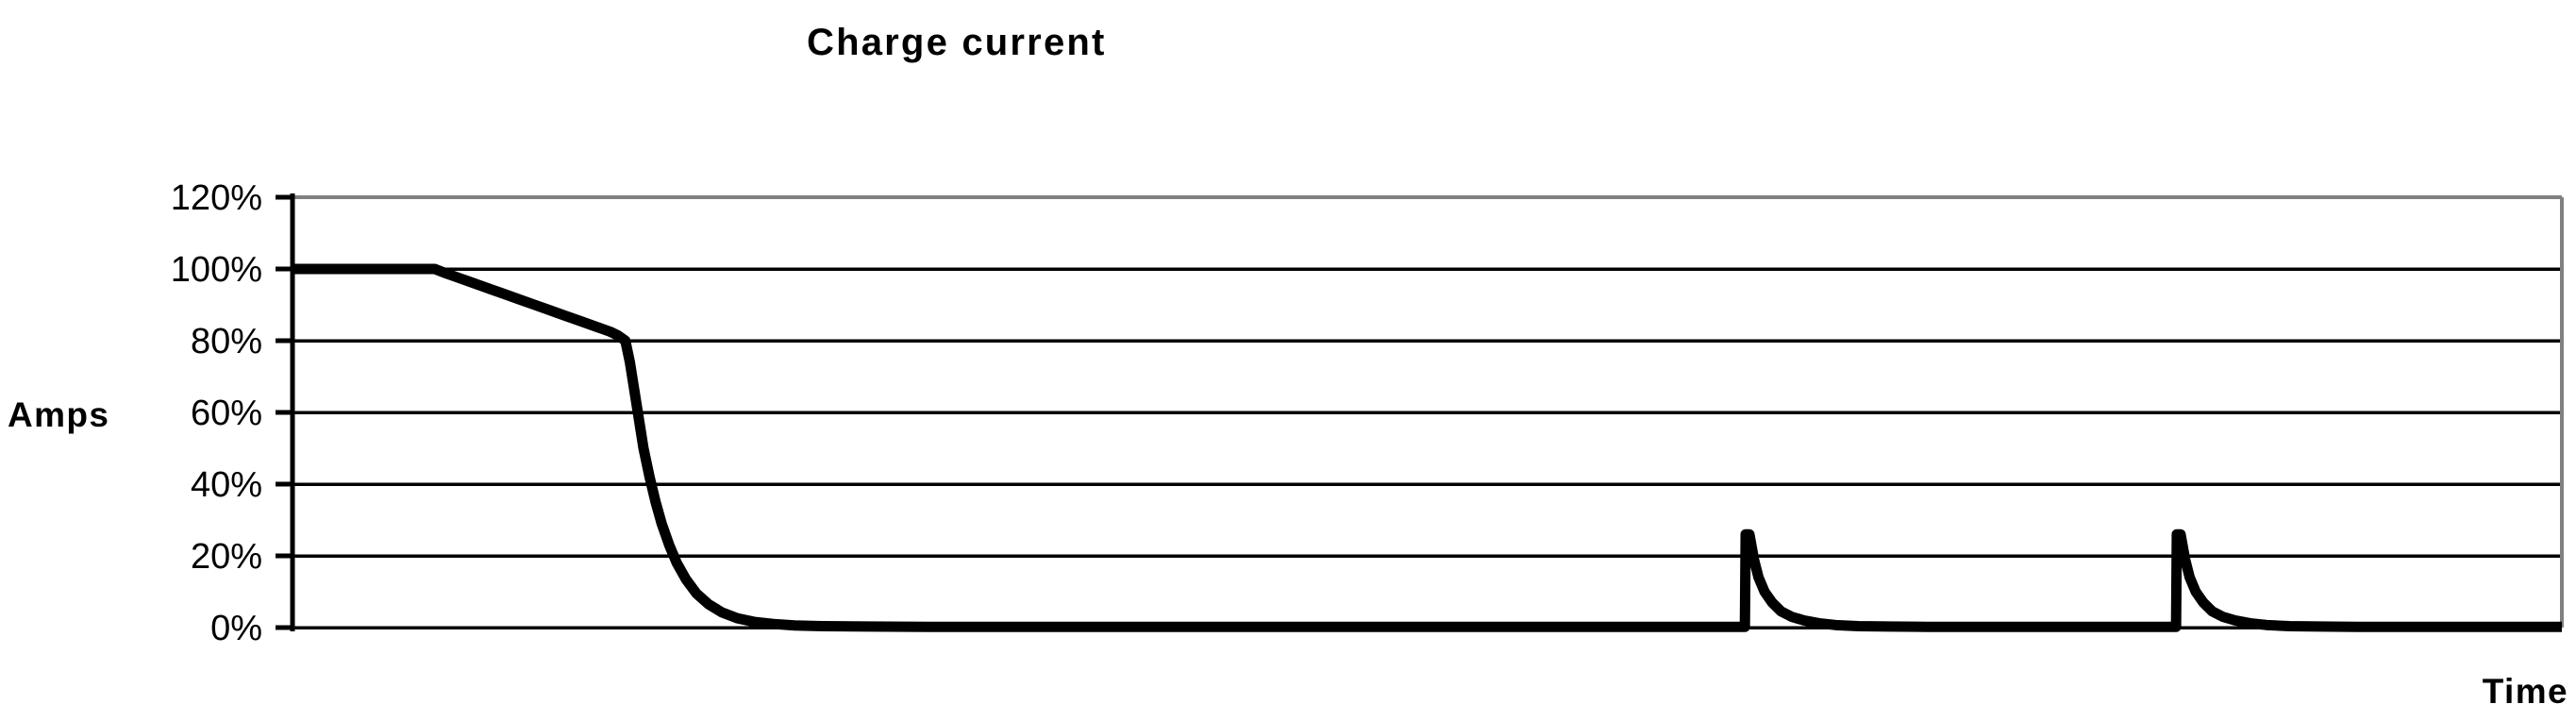 This screenshot has width=2576, height=721. What do you see at coordinates (2525, 691) in the screenshot?
I see `x-axis-title: Time` at bounding box center [2525, 691].